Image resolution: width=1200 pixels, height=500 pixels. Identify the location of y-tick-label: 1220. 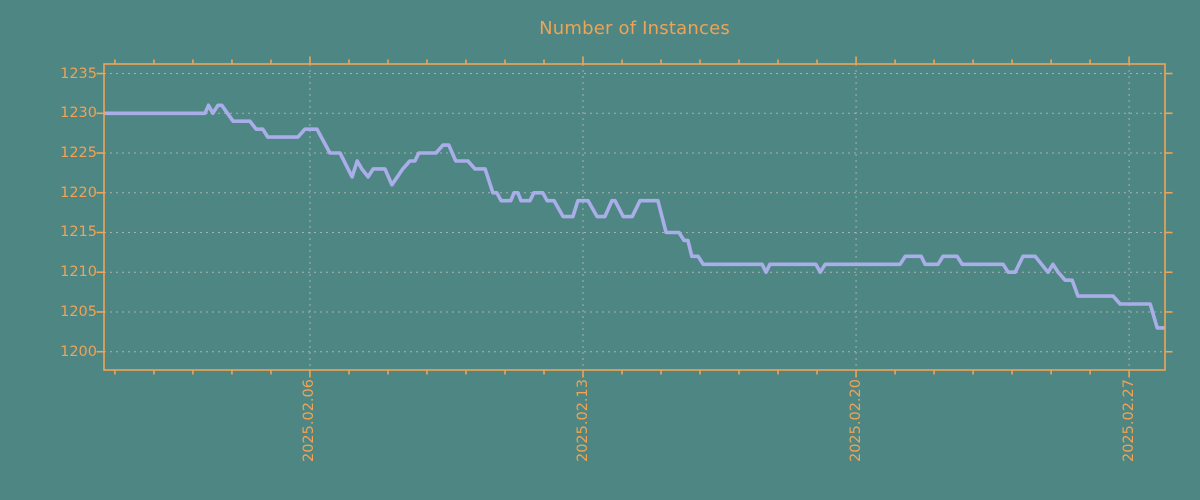
(78, 192).